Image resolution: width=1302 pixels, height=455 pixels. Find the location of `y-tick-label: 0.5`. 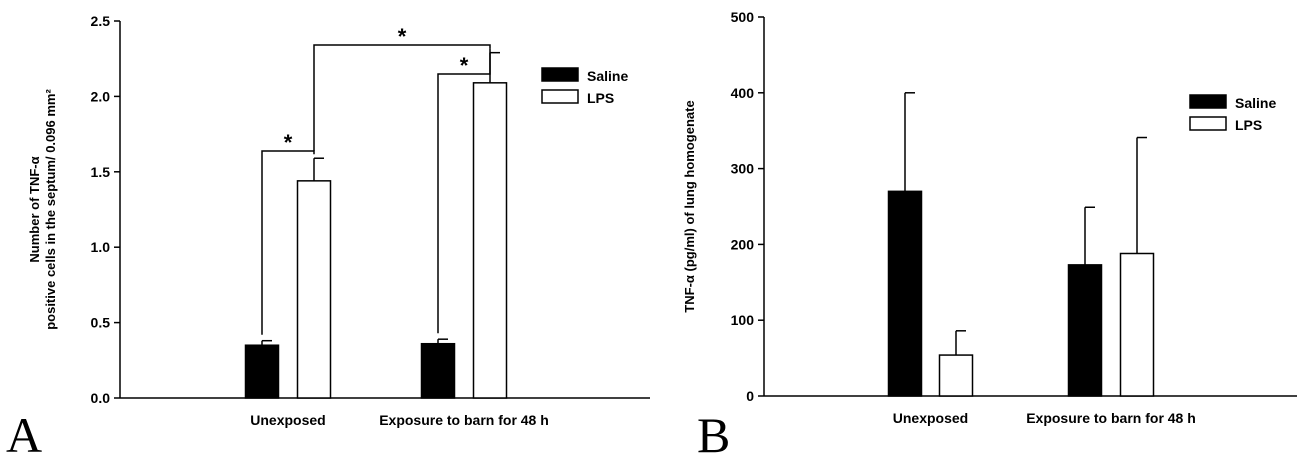

y-tick-label: 0.5 is located at coordinates (101, 323).